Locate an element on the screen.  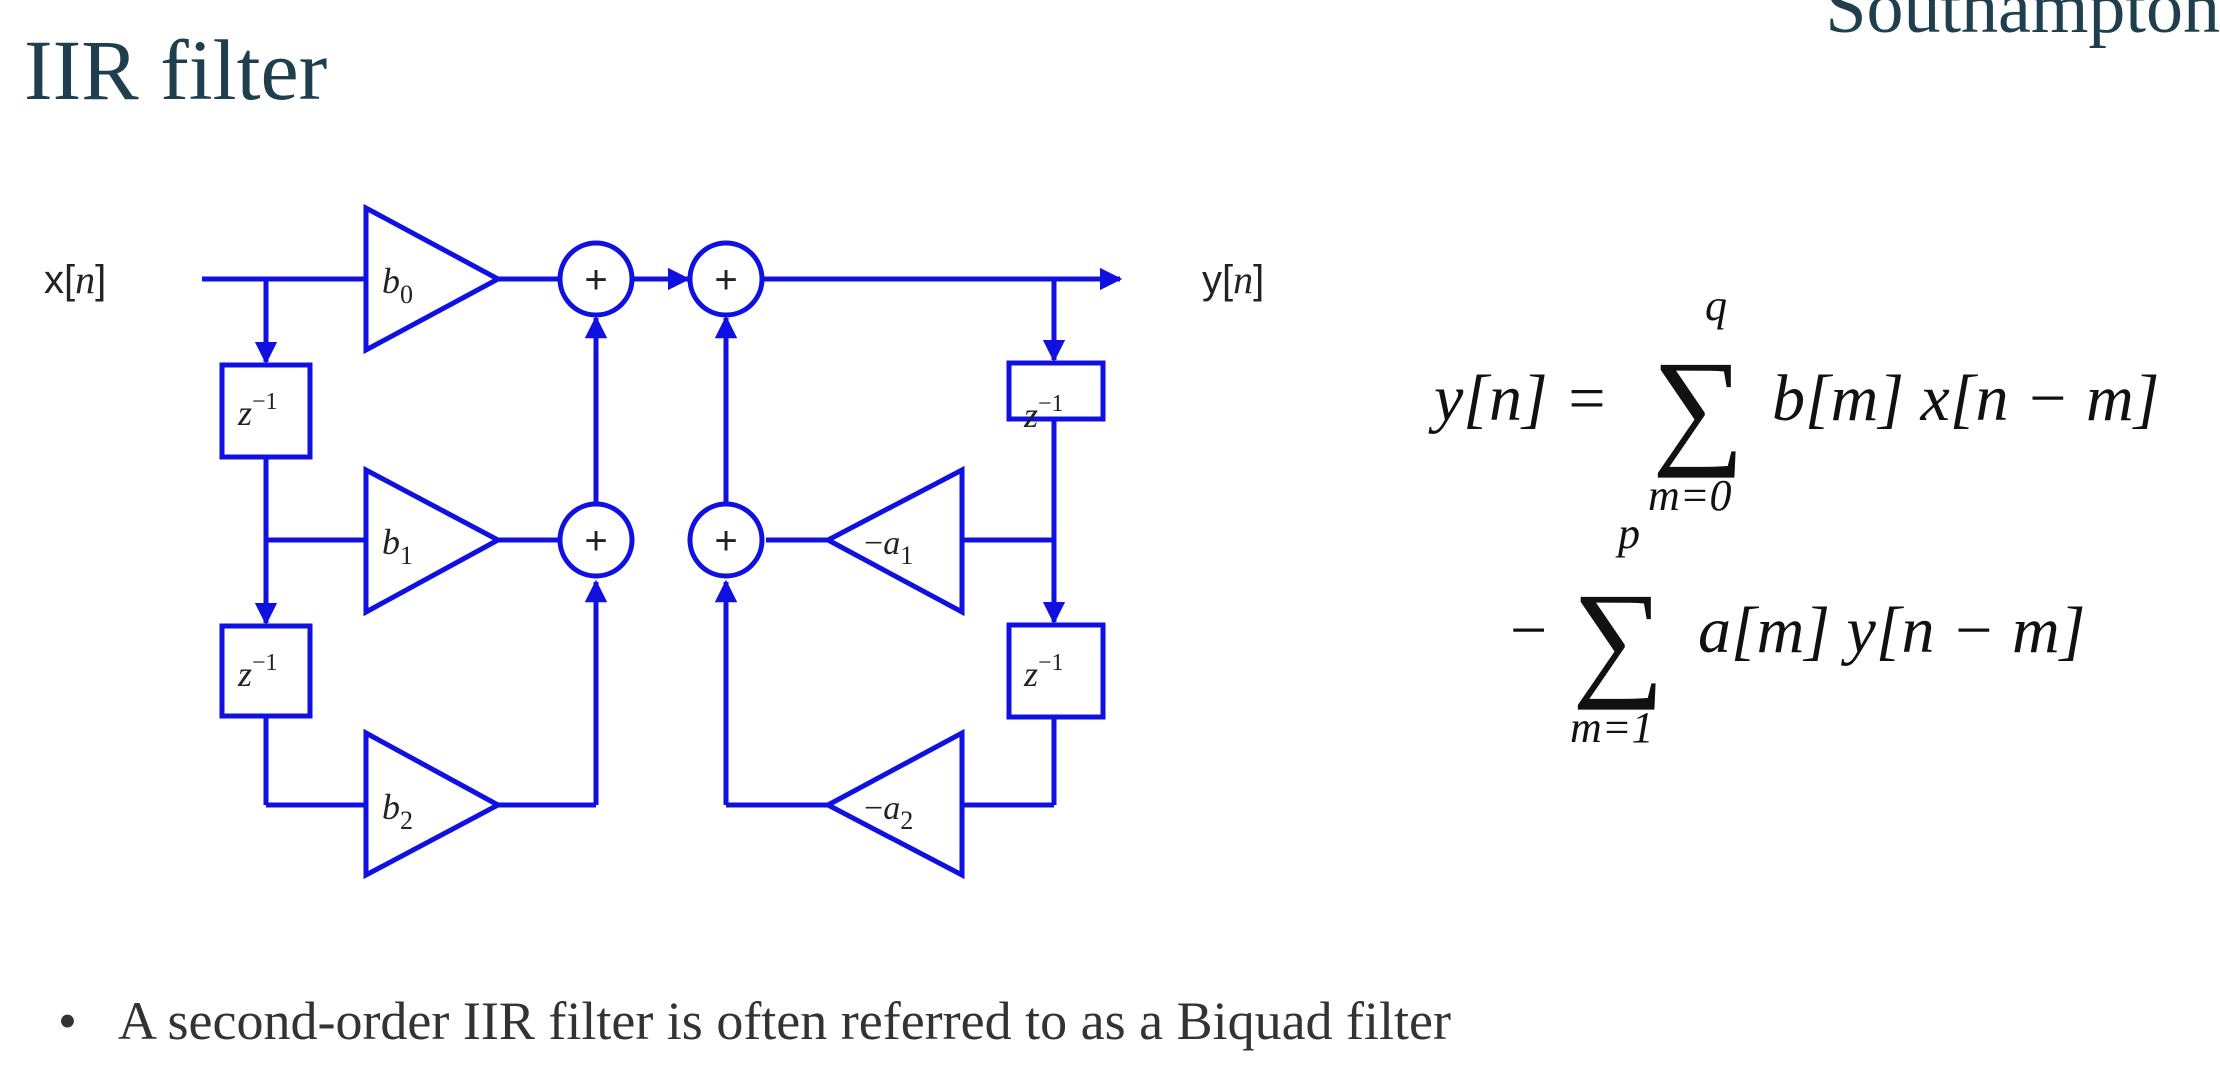
gain-b2-label: b2 is located at coordinates (397, 811).